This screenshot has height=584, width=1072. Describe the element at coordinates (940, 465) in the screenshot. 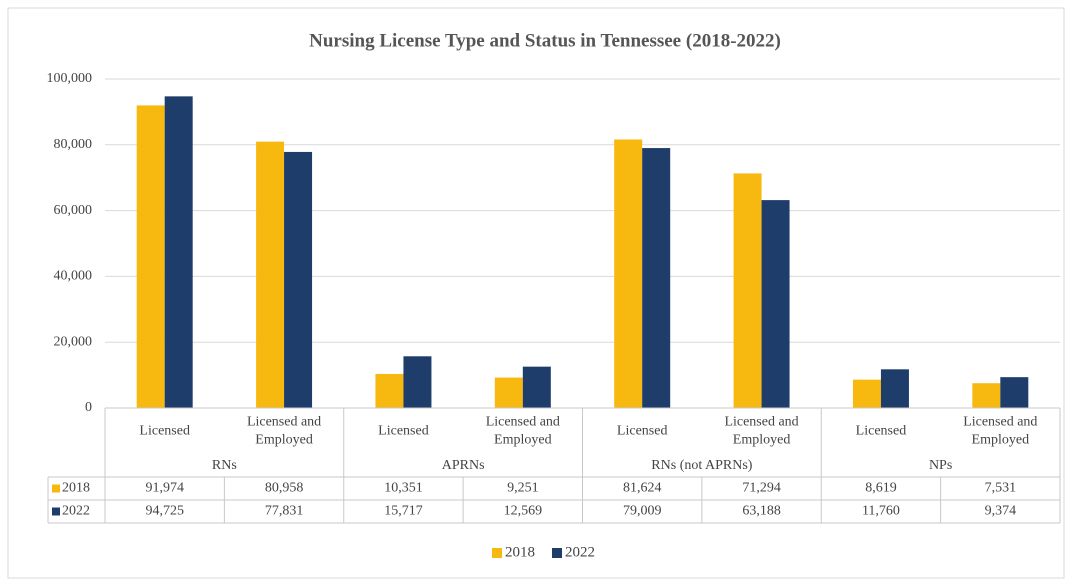

I see `group-label: NPs` at that location.